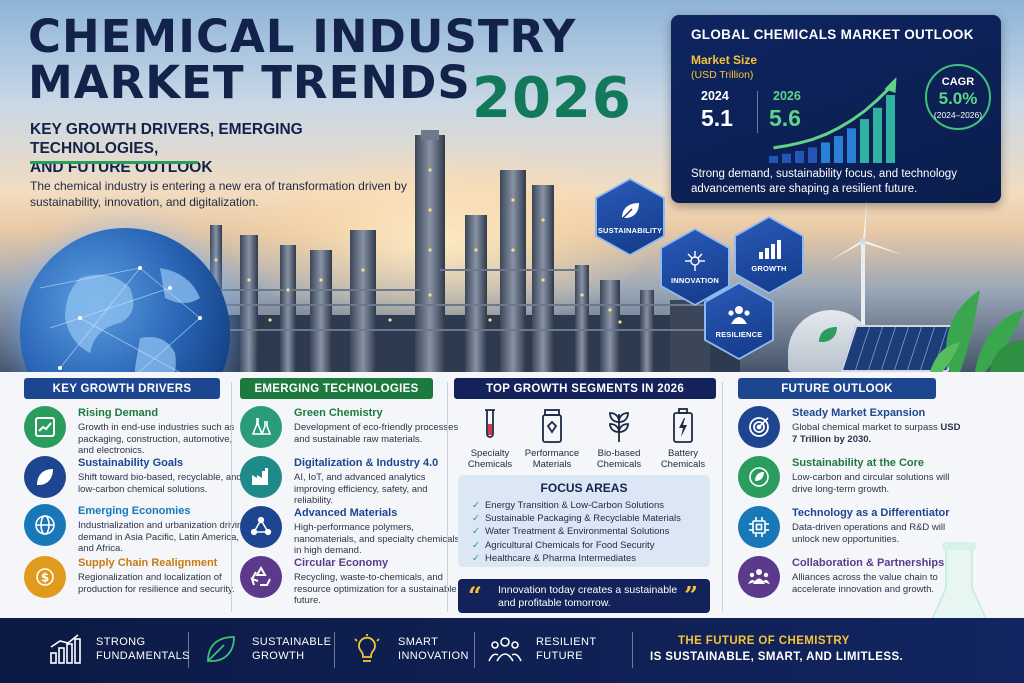 The width and height of the screenshot is (1024, 683). What do you see at coordinates (683, 453) in the screenshot?
I see `segment-line-1: Battery` at bounding box center [683, 453].